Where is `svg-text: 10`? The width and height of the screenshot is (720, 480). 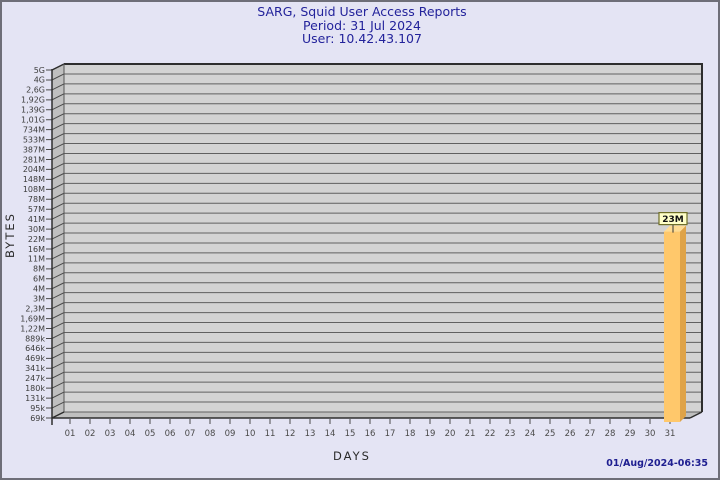
svg-text: 10 is located at coordinates (250, 434).